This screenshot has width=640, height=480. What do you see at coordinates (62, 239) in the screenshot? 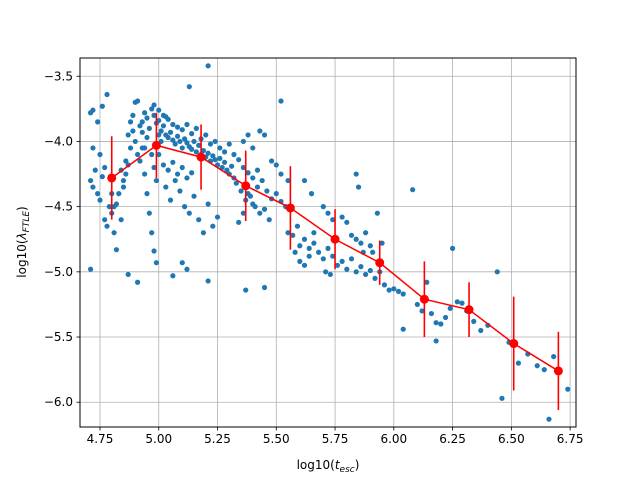
I see `y-axis-ticks: −3.5 −4.0 −4.5 −5.0 −5.5 −6.0` at bounding box center [62, 239].